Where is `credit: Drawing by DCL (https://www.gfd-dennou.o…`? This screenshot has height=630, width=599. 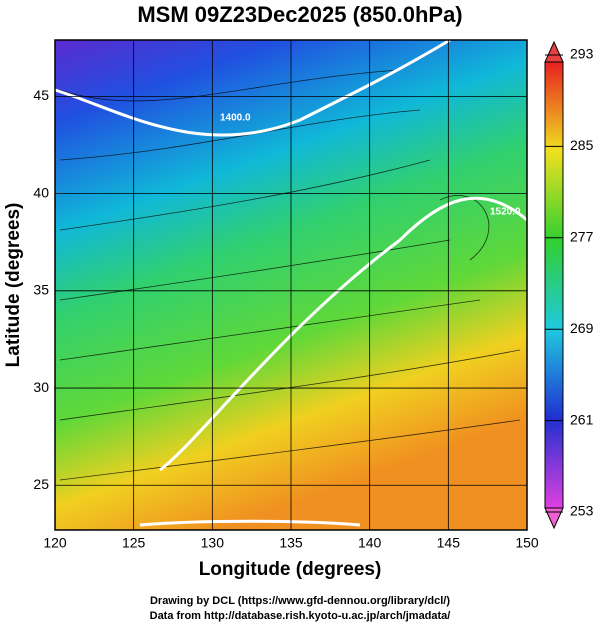 credit: Drawing by DCL (https://www.gfd-dennou.o… is located at coordinates (300, 601).